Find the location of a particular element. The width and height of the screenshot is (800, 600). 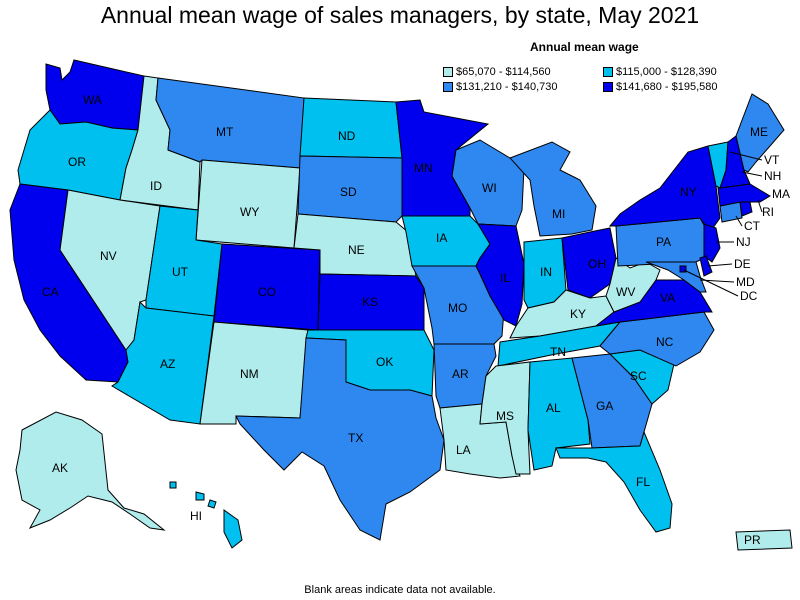

footnote: Blank areas indicate data not available. is located at coordinates (400, 590).